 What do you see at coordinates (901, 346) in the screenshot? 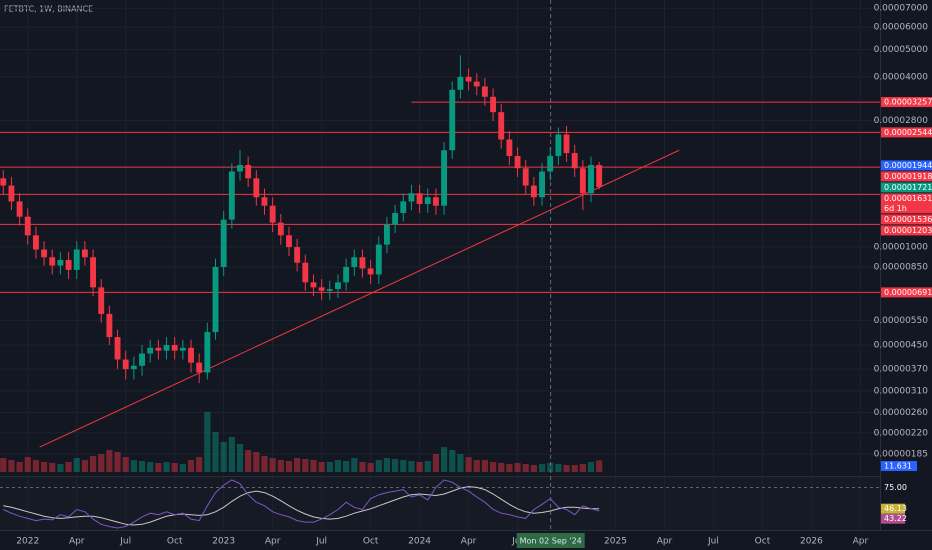
I see `y-tick-label: 0.00000450` at bounding box center [901, 346].